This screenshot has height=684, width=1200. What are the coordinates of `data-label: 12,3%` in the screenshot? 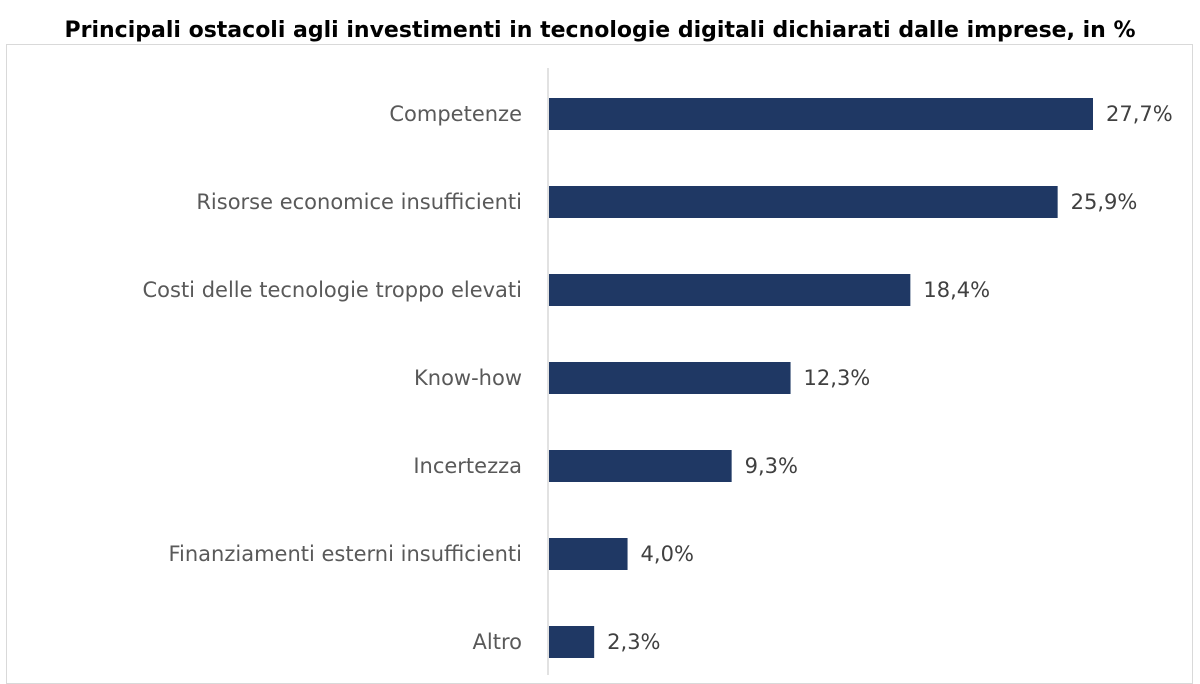 It's located at (837, 378).